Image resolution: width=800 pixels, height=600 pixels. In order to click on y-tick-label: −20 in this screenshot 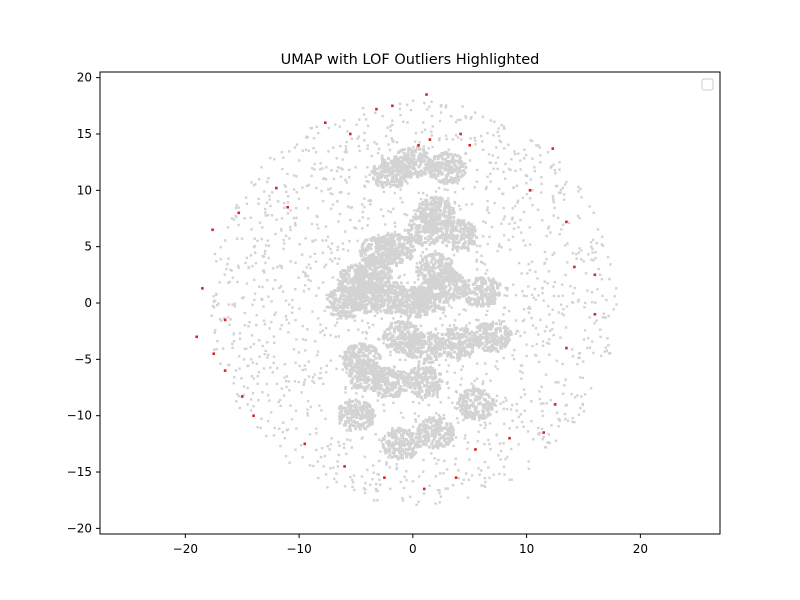, I will do `click(79, 528)`.